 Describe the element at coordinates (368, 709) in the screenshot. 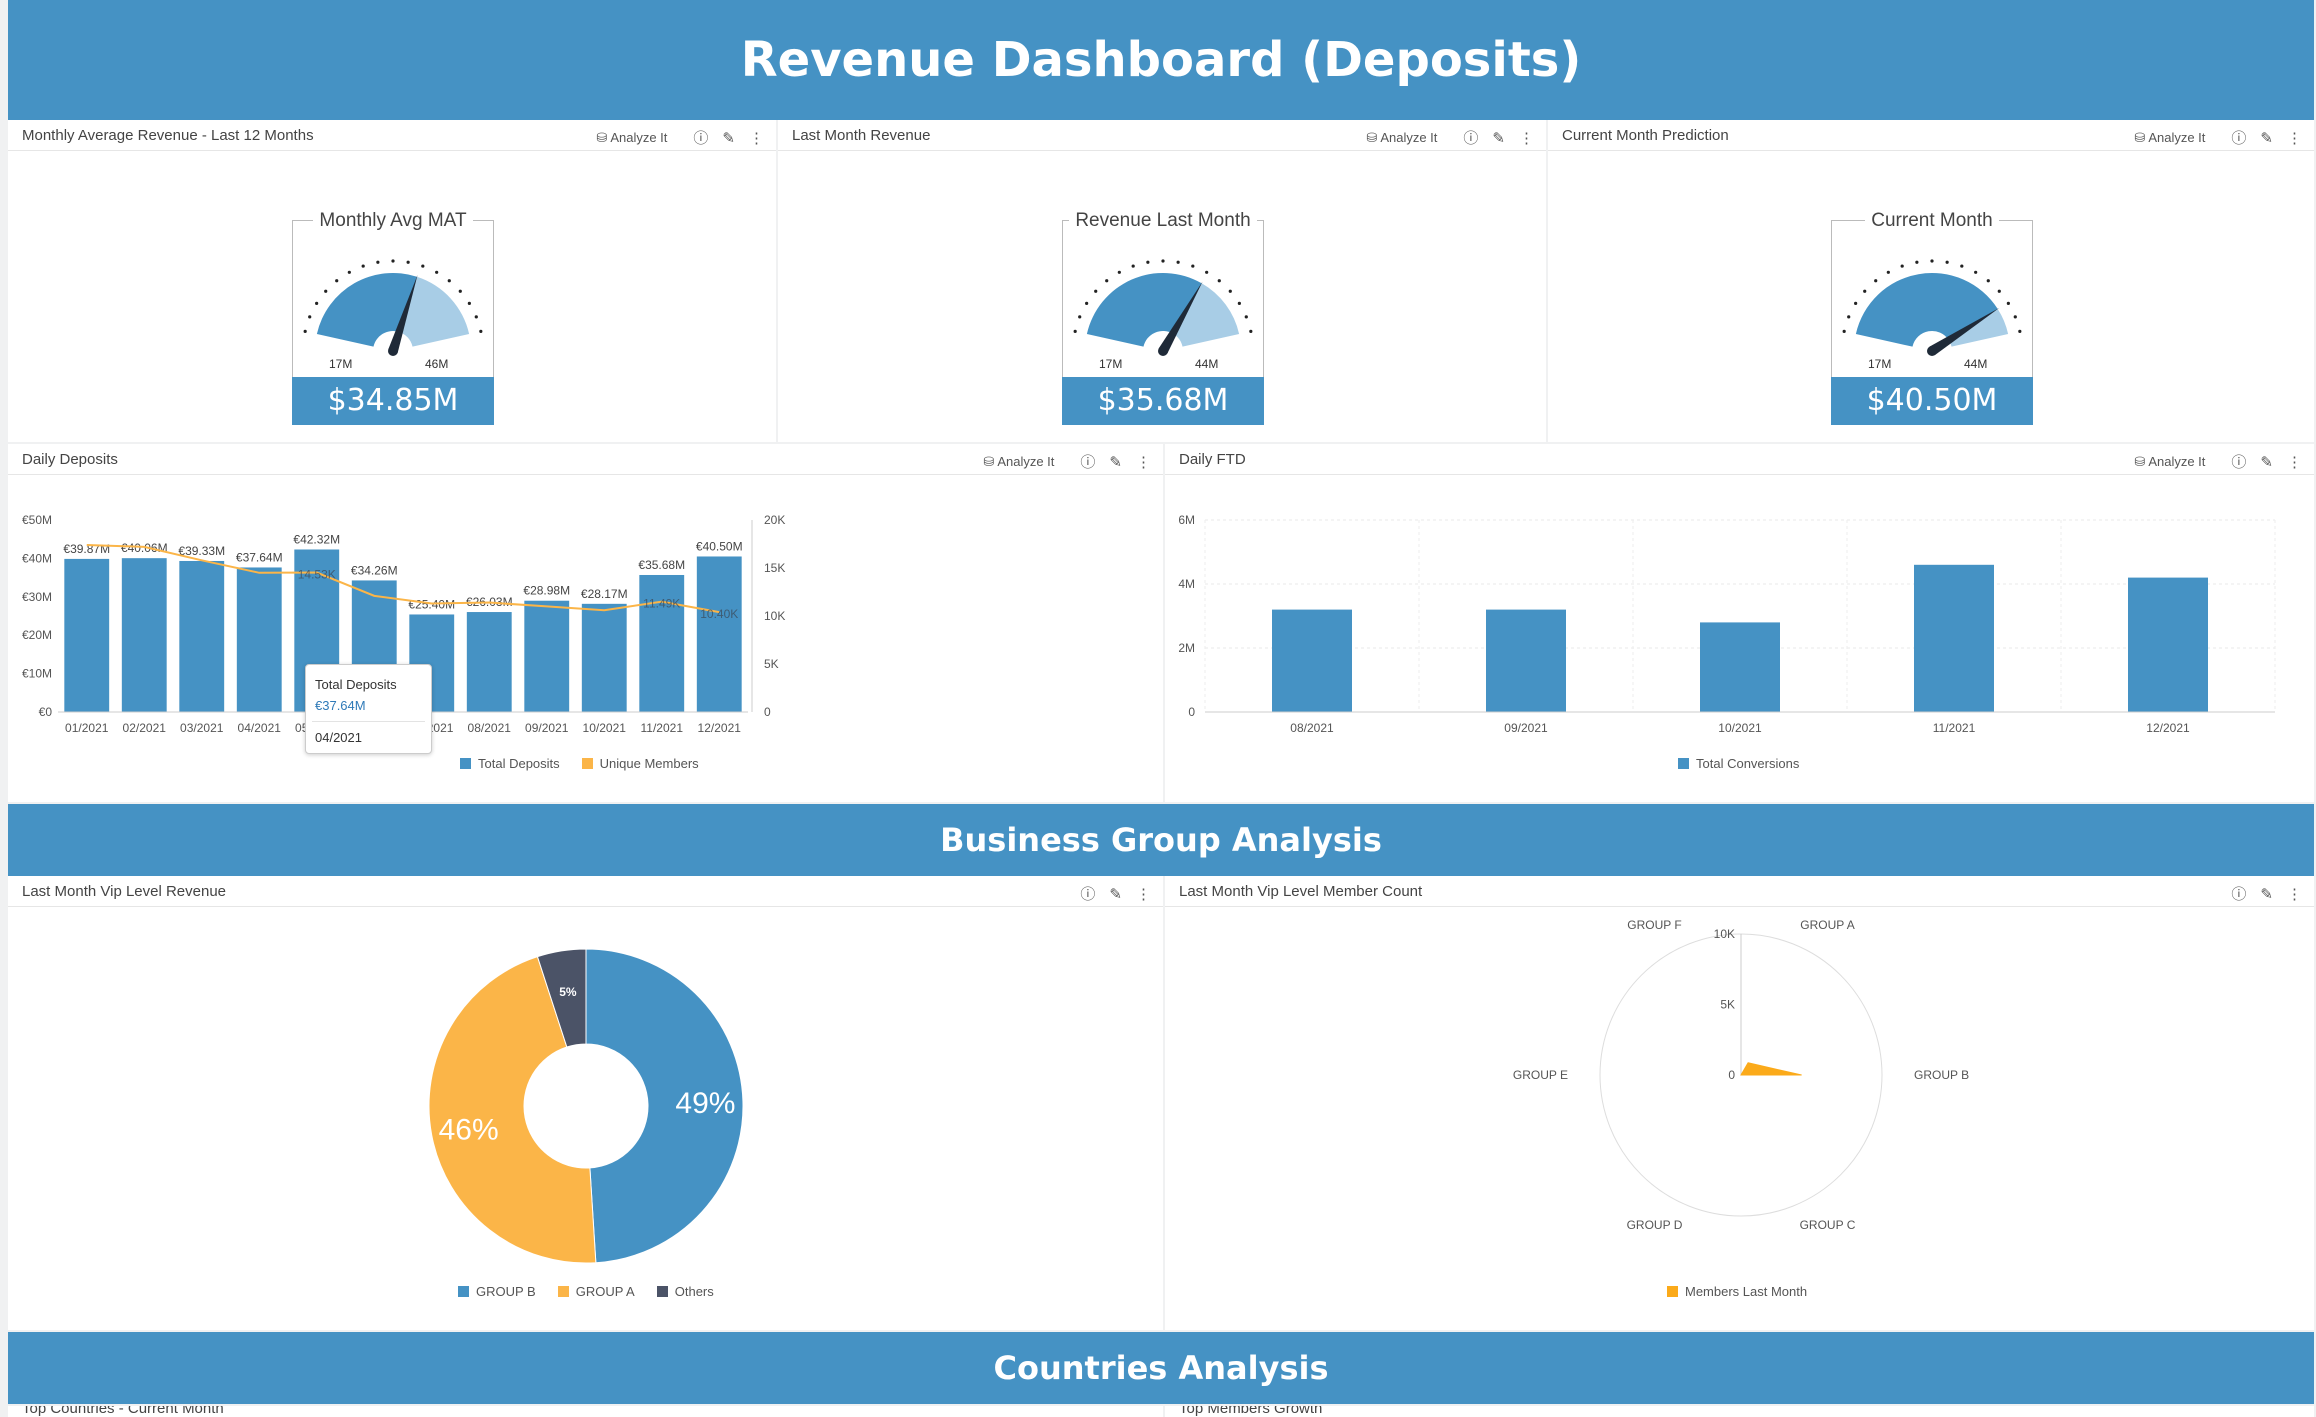

I see `chart-tooltip: Total Deposits €37.64M 04/2021` at that location.